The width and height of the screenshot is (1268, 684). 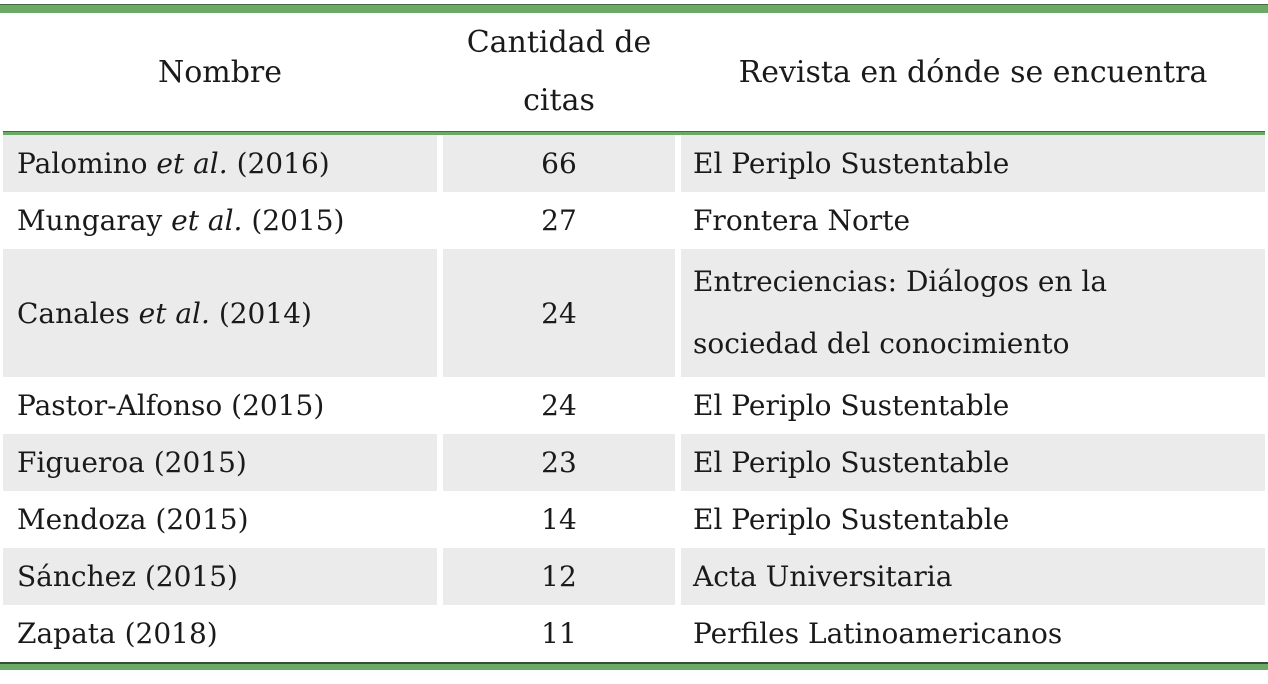 I want to click on author-name: Canales, so click(x=78, y=313).